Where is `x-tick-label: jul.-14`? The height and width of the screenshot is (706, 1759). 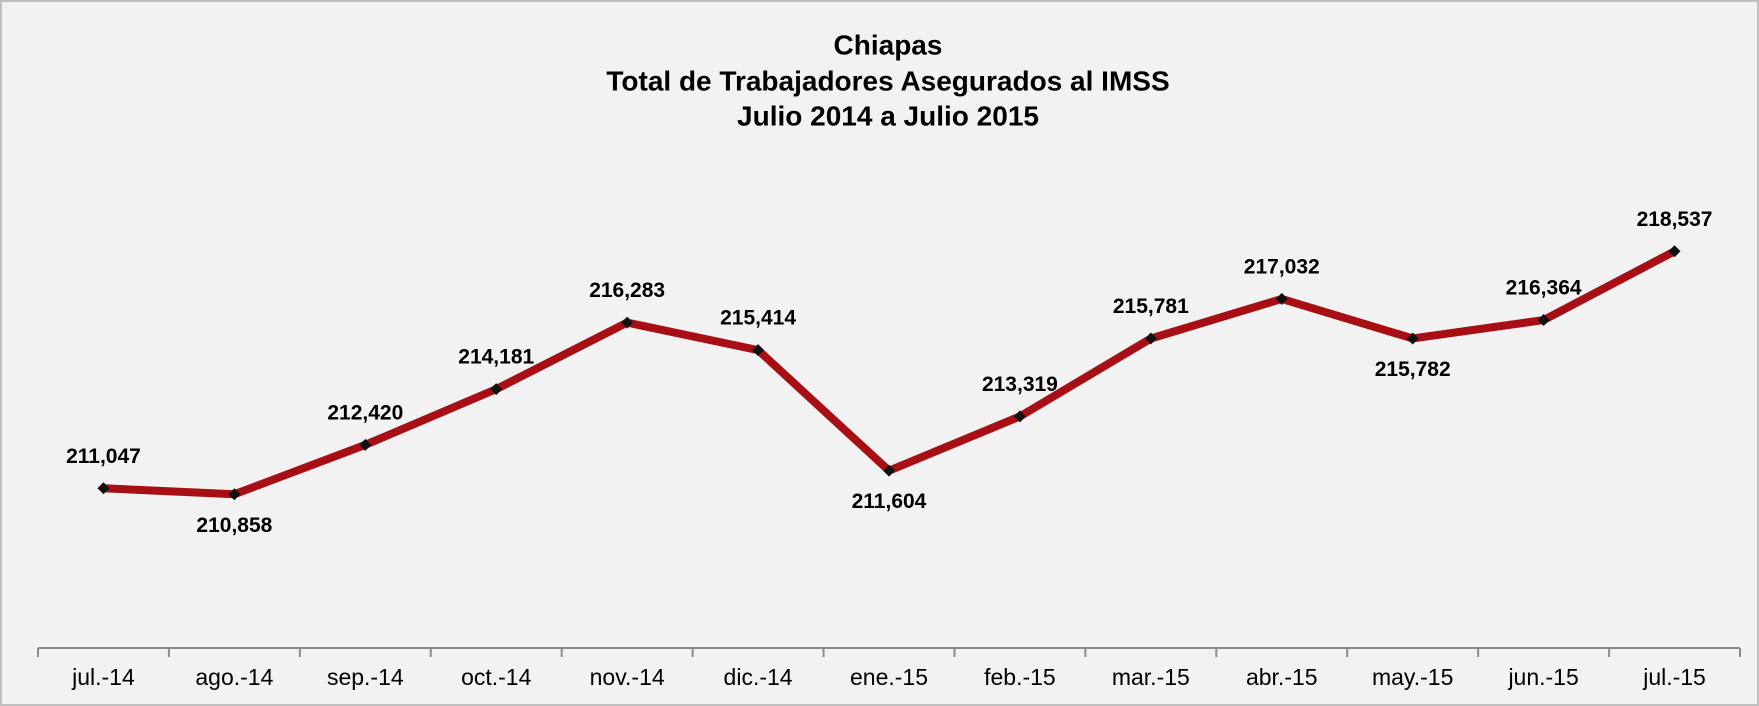
x-tick-label: jul.-14 is located at coordinates (103, 677).